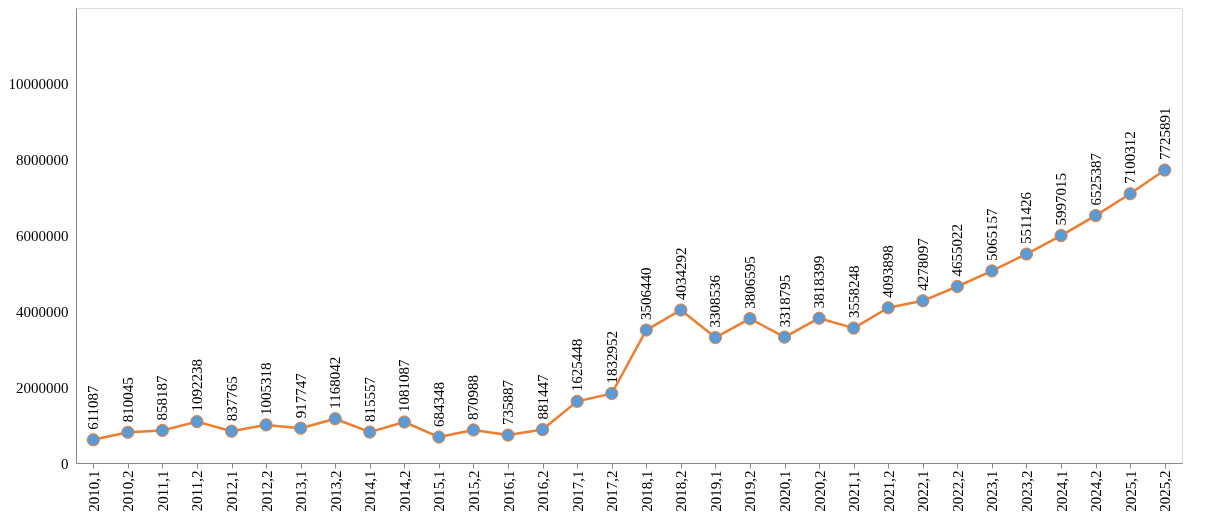 This screenshot has width=1206, height=532. I want to click on data-label: 1005318, so click(266, 388).